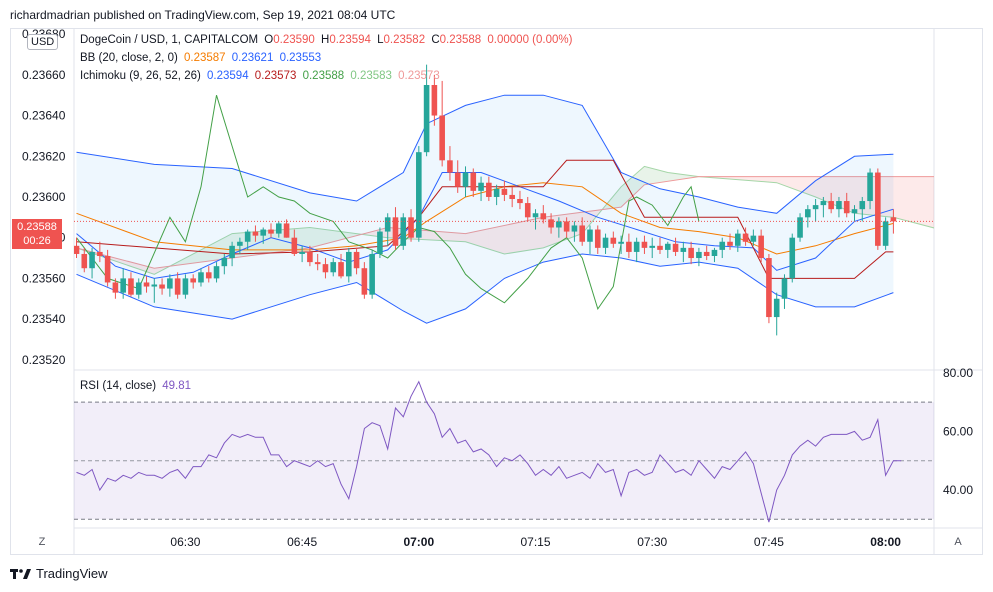 Image resolution: width=993 pixels, height=592 pixels. I want to click on price-tick-label: 0.23520, so click(44, 360).